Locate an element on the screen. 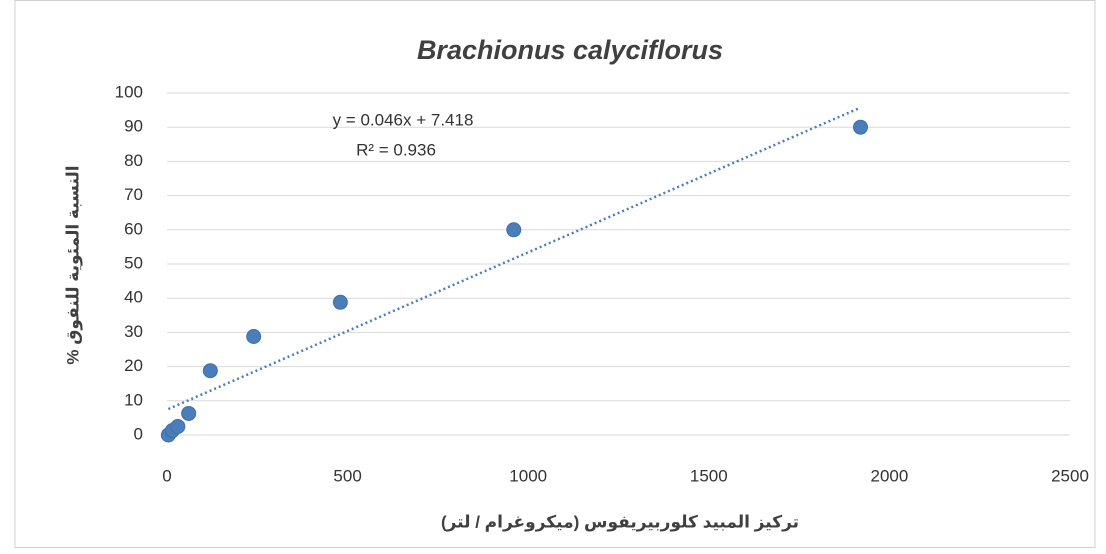 The width and height of the screenshot is (1106, 554). y-tick-label: 80 is located at coordinates (133, 160).